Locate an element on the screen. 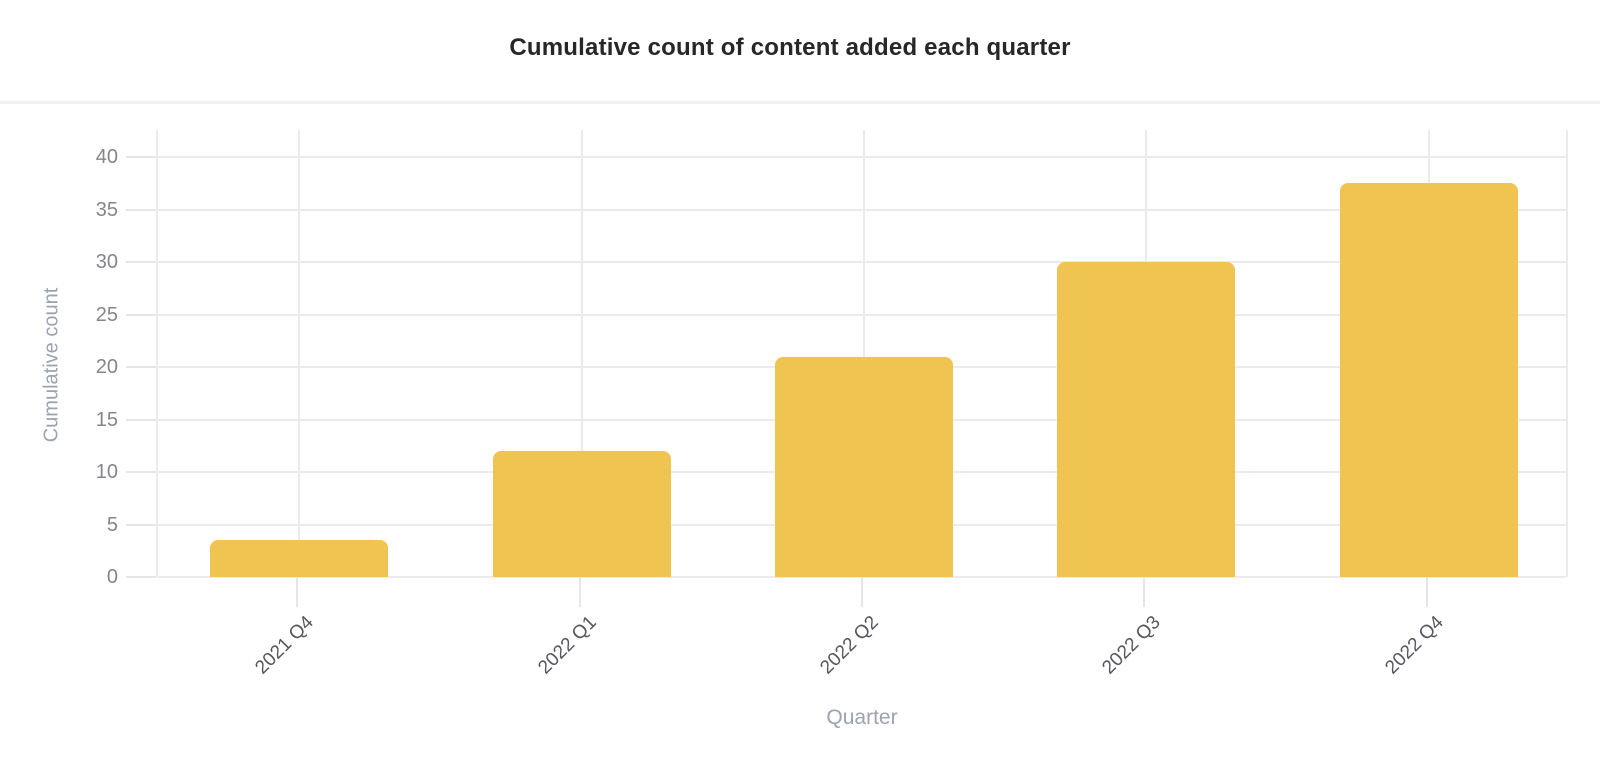 This screenshot has height=778, width=1600. y-tick-label-5: 5 is located at coordinates (112, 524).